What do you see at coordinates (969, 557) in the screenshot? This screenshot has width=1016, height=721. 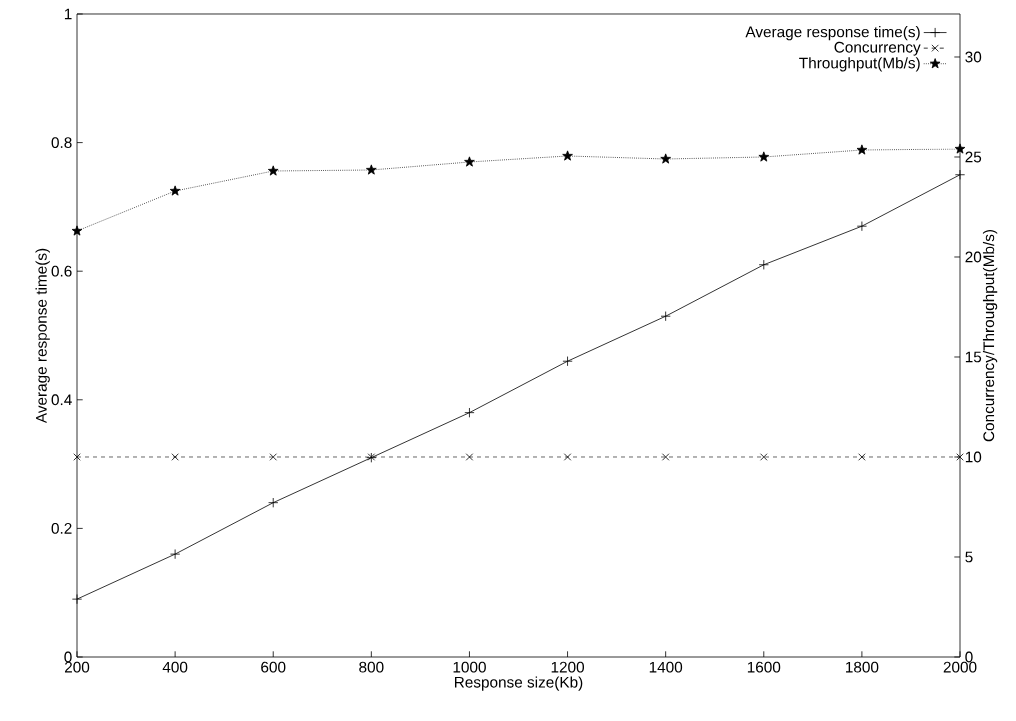 I see `y2-tick-label: 5` at bounding box center [969, 557].